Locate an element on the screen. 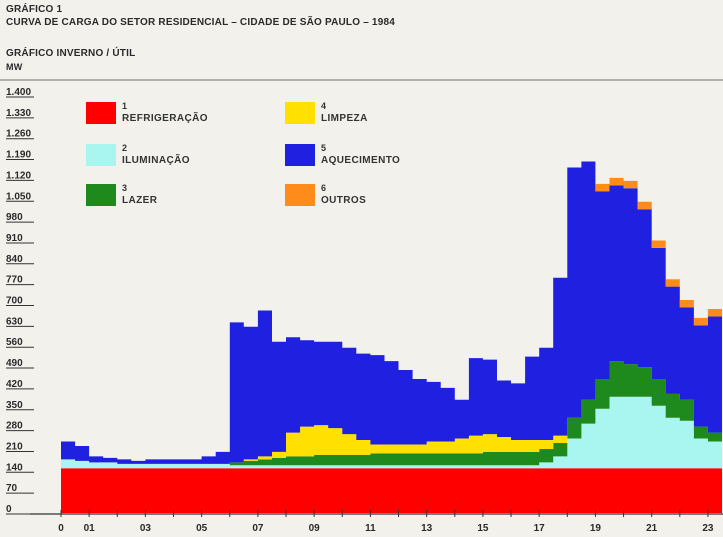  legend-number-3: 3 is located at coordinates (124, 188).